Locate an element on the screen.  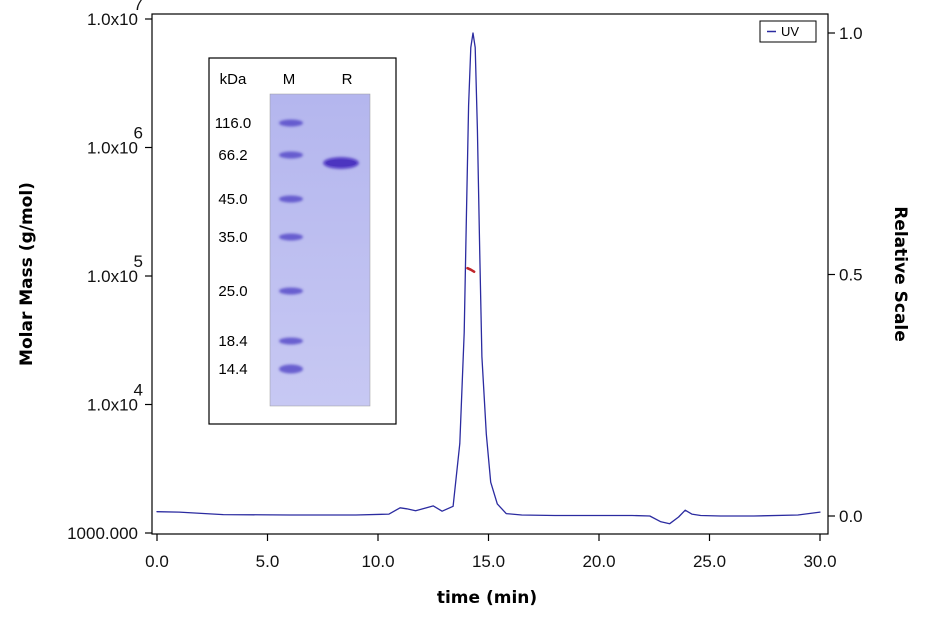
x-tick-label: 5.0 is located at coordinates (268, 561).